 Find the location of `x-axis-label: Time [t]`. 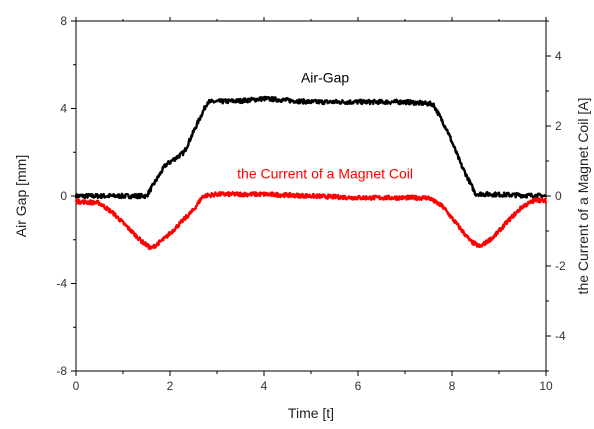

x-axis-label: Time [t] is located at coordinates (311, 413).